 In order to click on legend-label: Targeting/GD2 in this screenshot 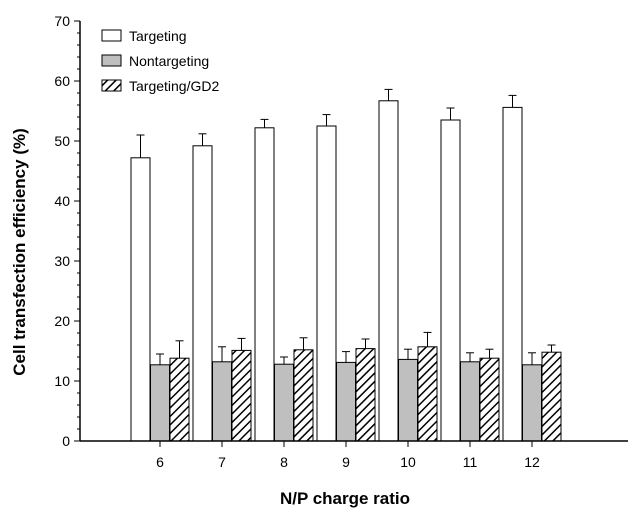, I will do `click(174, 86)`.